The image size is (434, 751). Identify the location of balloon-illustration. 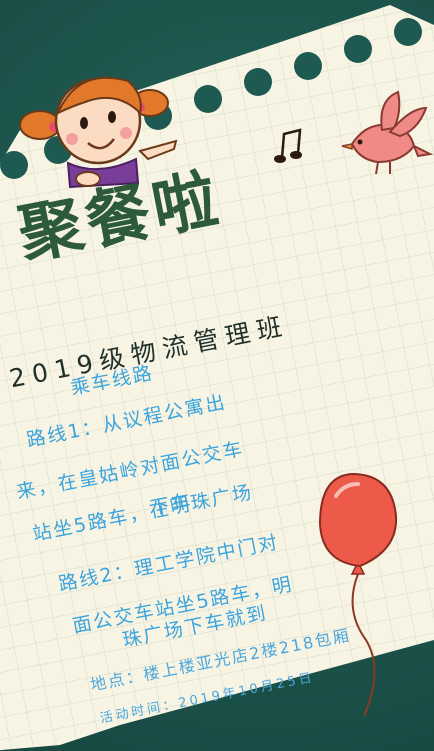
(355, 595).